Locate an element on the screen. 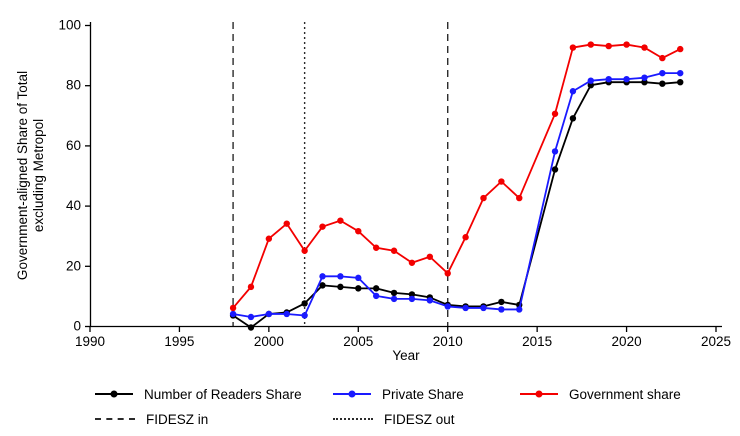 The height and width of the screenshot is (436, 740). legend-item-readers-share: Number of Readers Share is located at coordinates (198, 394).